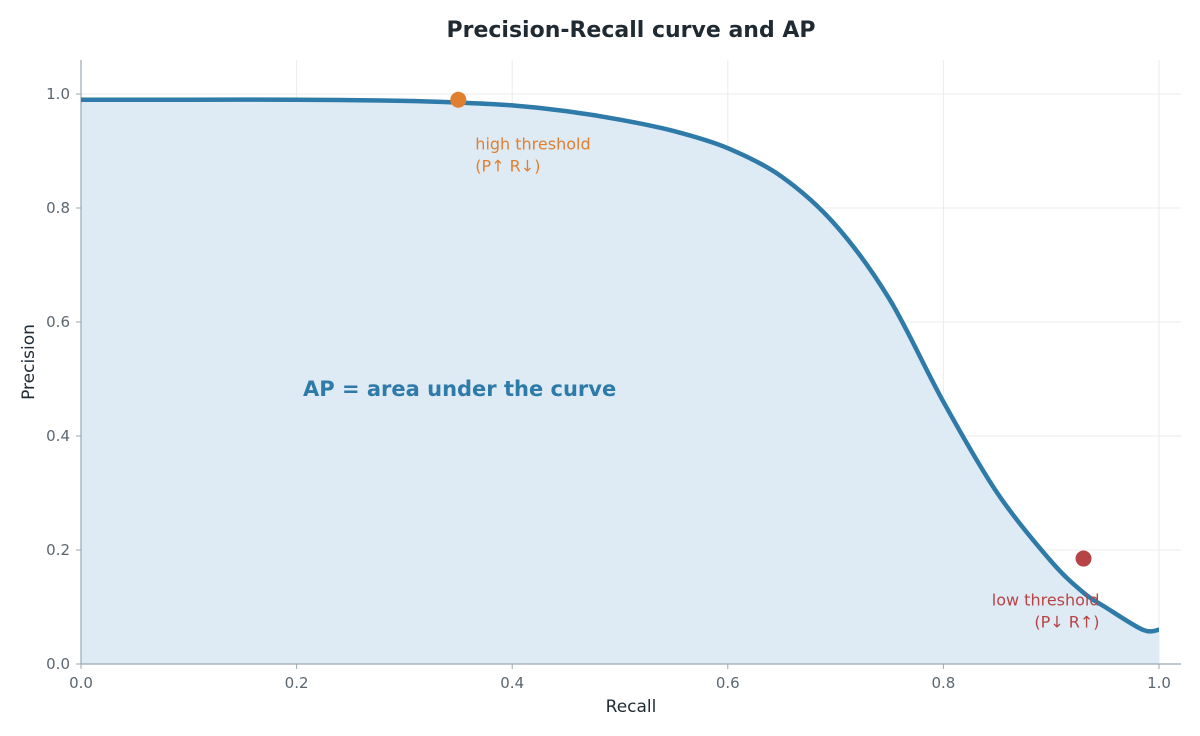  Describe the element at coordinates (1066, 622) in the screenshot. I see `low-threshold-label: (P↓ R↑)` at that location.